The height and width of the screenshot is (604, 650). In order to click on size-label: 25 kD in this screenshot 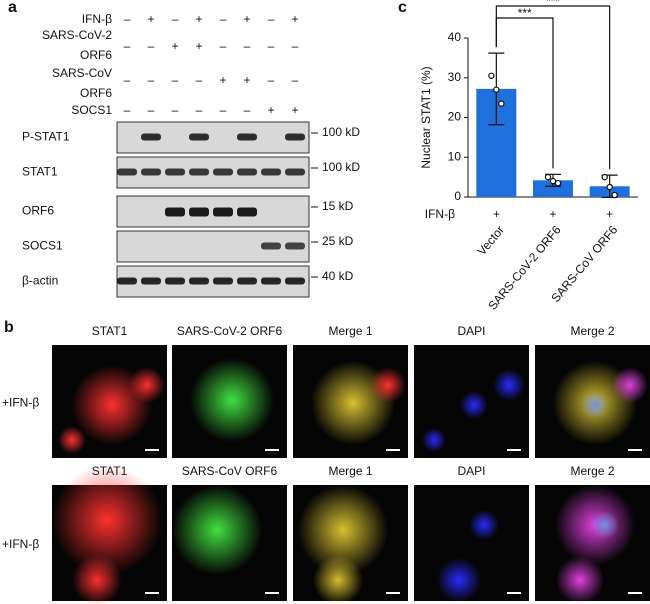, I will do `click(338, 241)`.